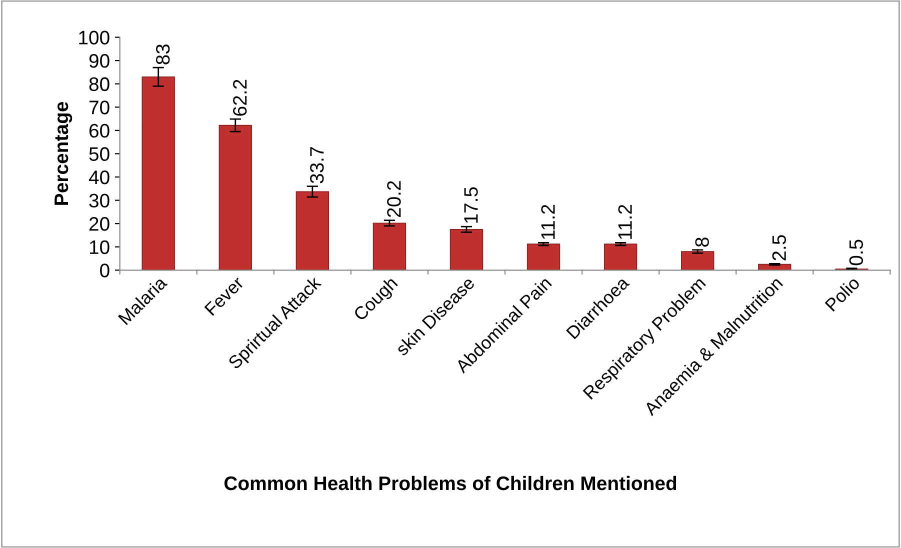 This screenshot has width=901, height=548. What do you see at coordinates (99, 131) in the screenshot?
I see `y-tick-label: 60` at bounding box center [99, 131].